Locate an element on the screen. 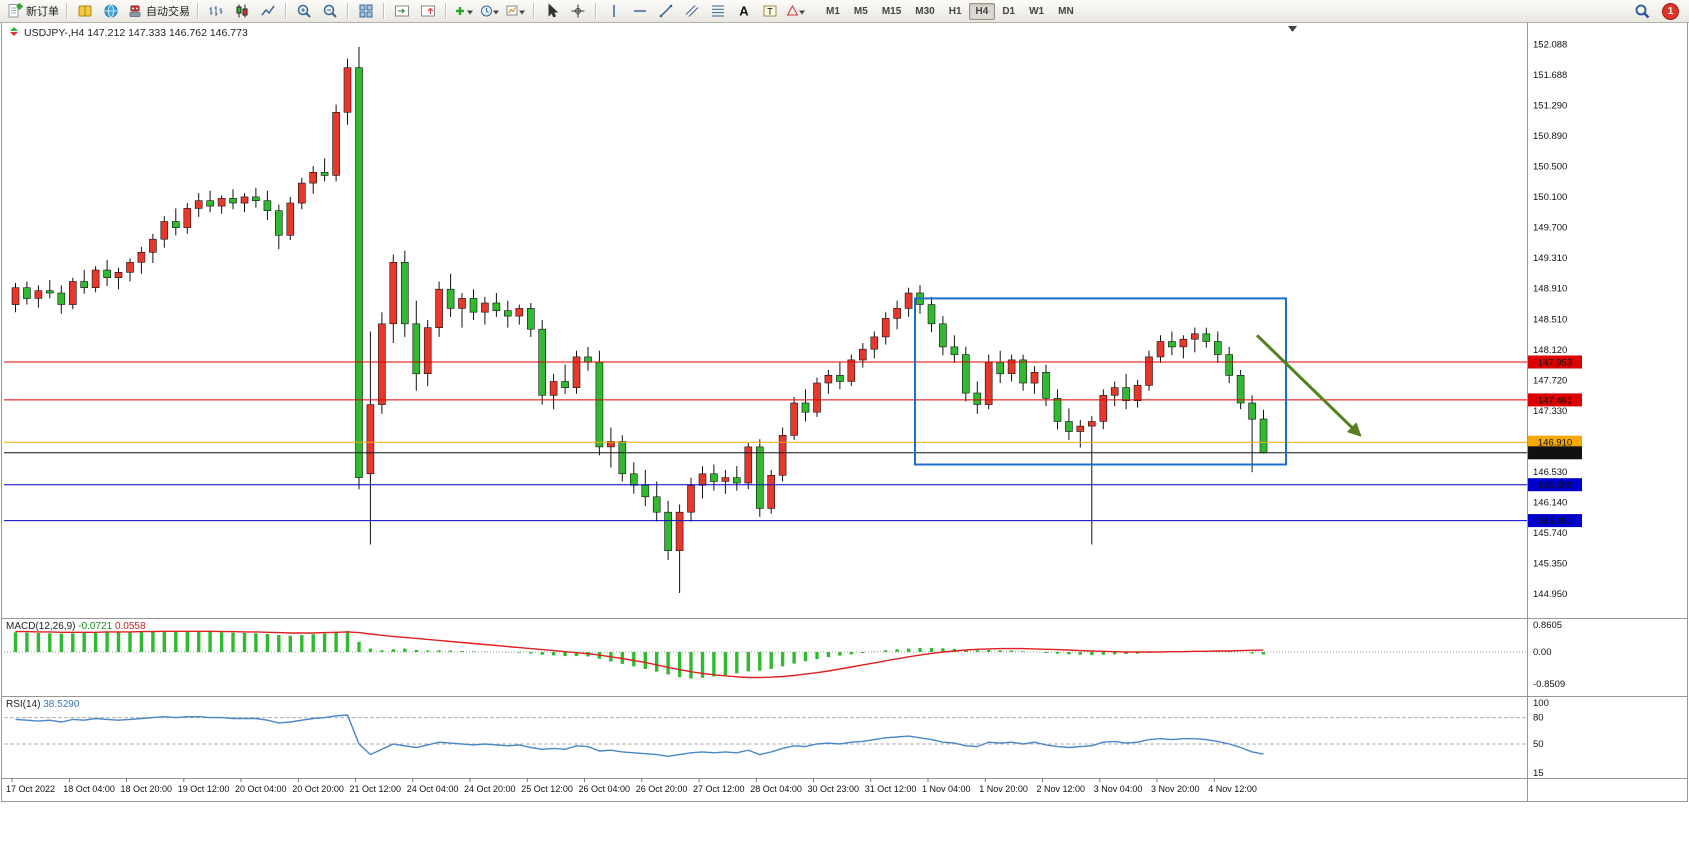 The height and width of the screenshot is (863, 1689). timeframe-m30-button: M30 is located at coordinates (925, 11).